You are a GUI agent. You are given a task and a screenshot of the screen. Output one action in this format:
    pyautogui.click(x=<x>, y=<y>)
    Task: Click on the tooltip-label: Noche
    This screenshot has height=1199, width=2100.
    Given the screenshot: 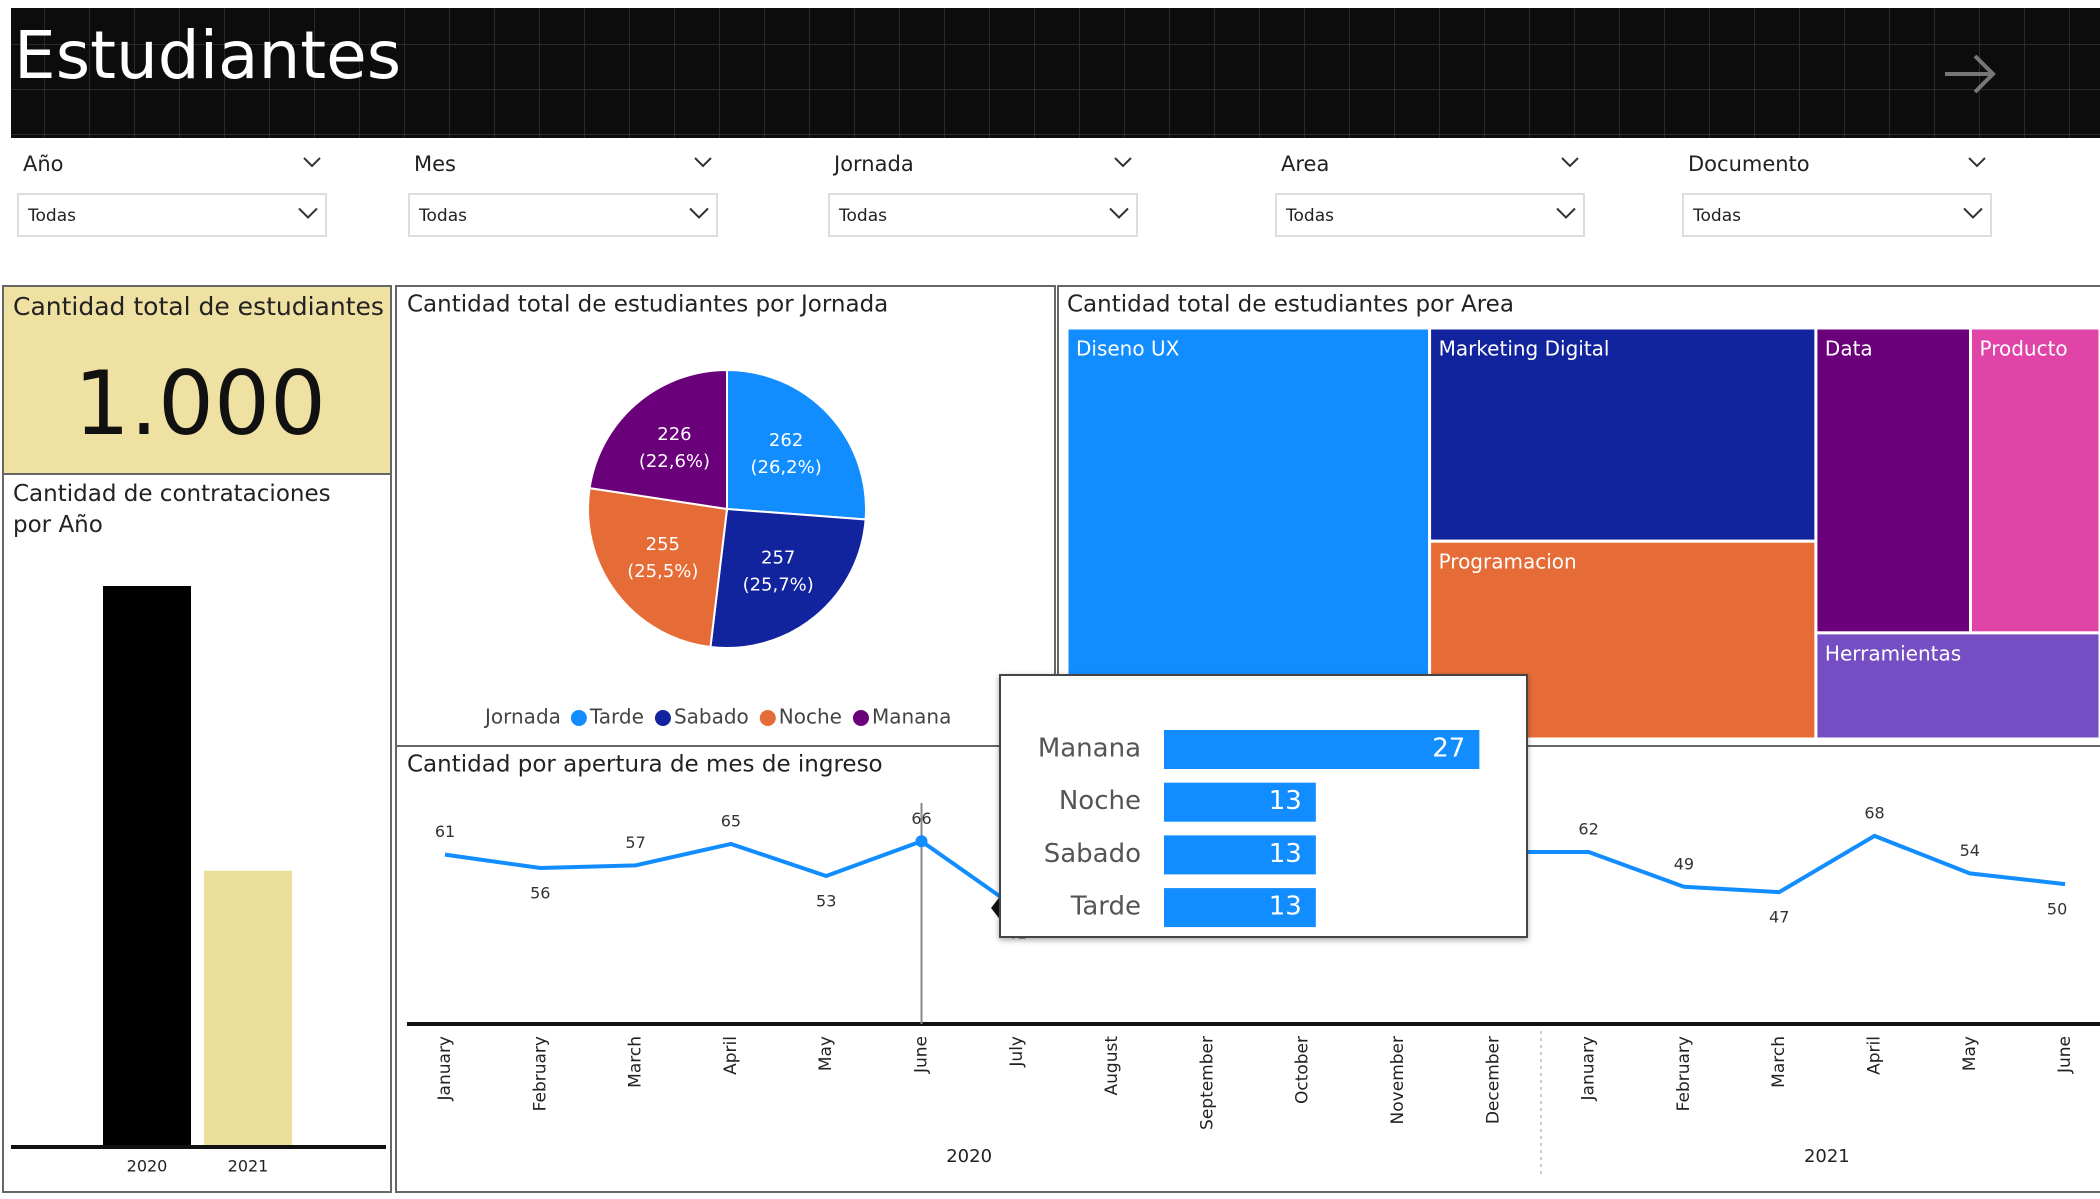 What is the action you would take?
    pyautogui.click(x=1100, y=801)
    